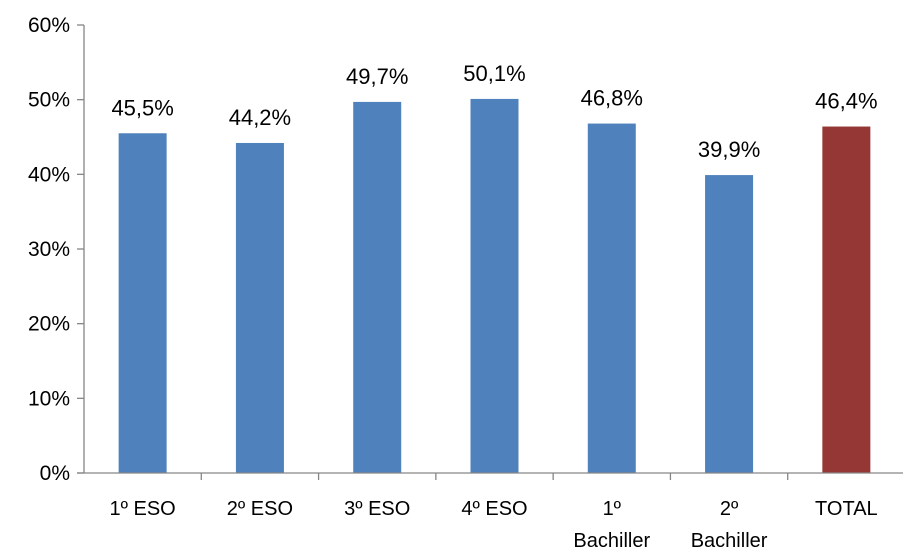  What do you see at coordinates (49, 324) in the screenshot?
I see `y-tick-label: 20%` at bounding box center [49, 324].